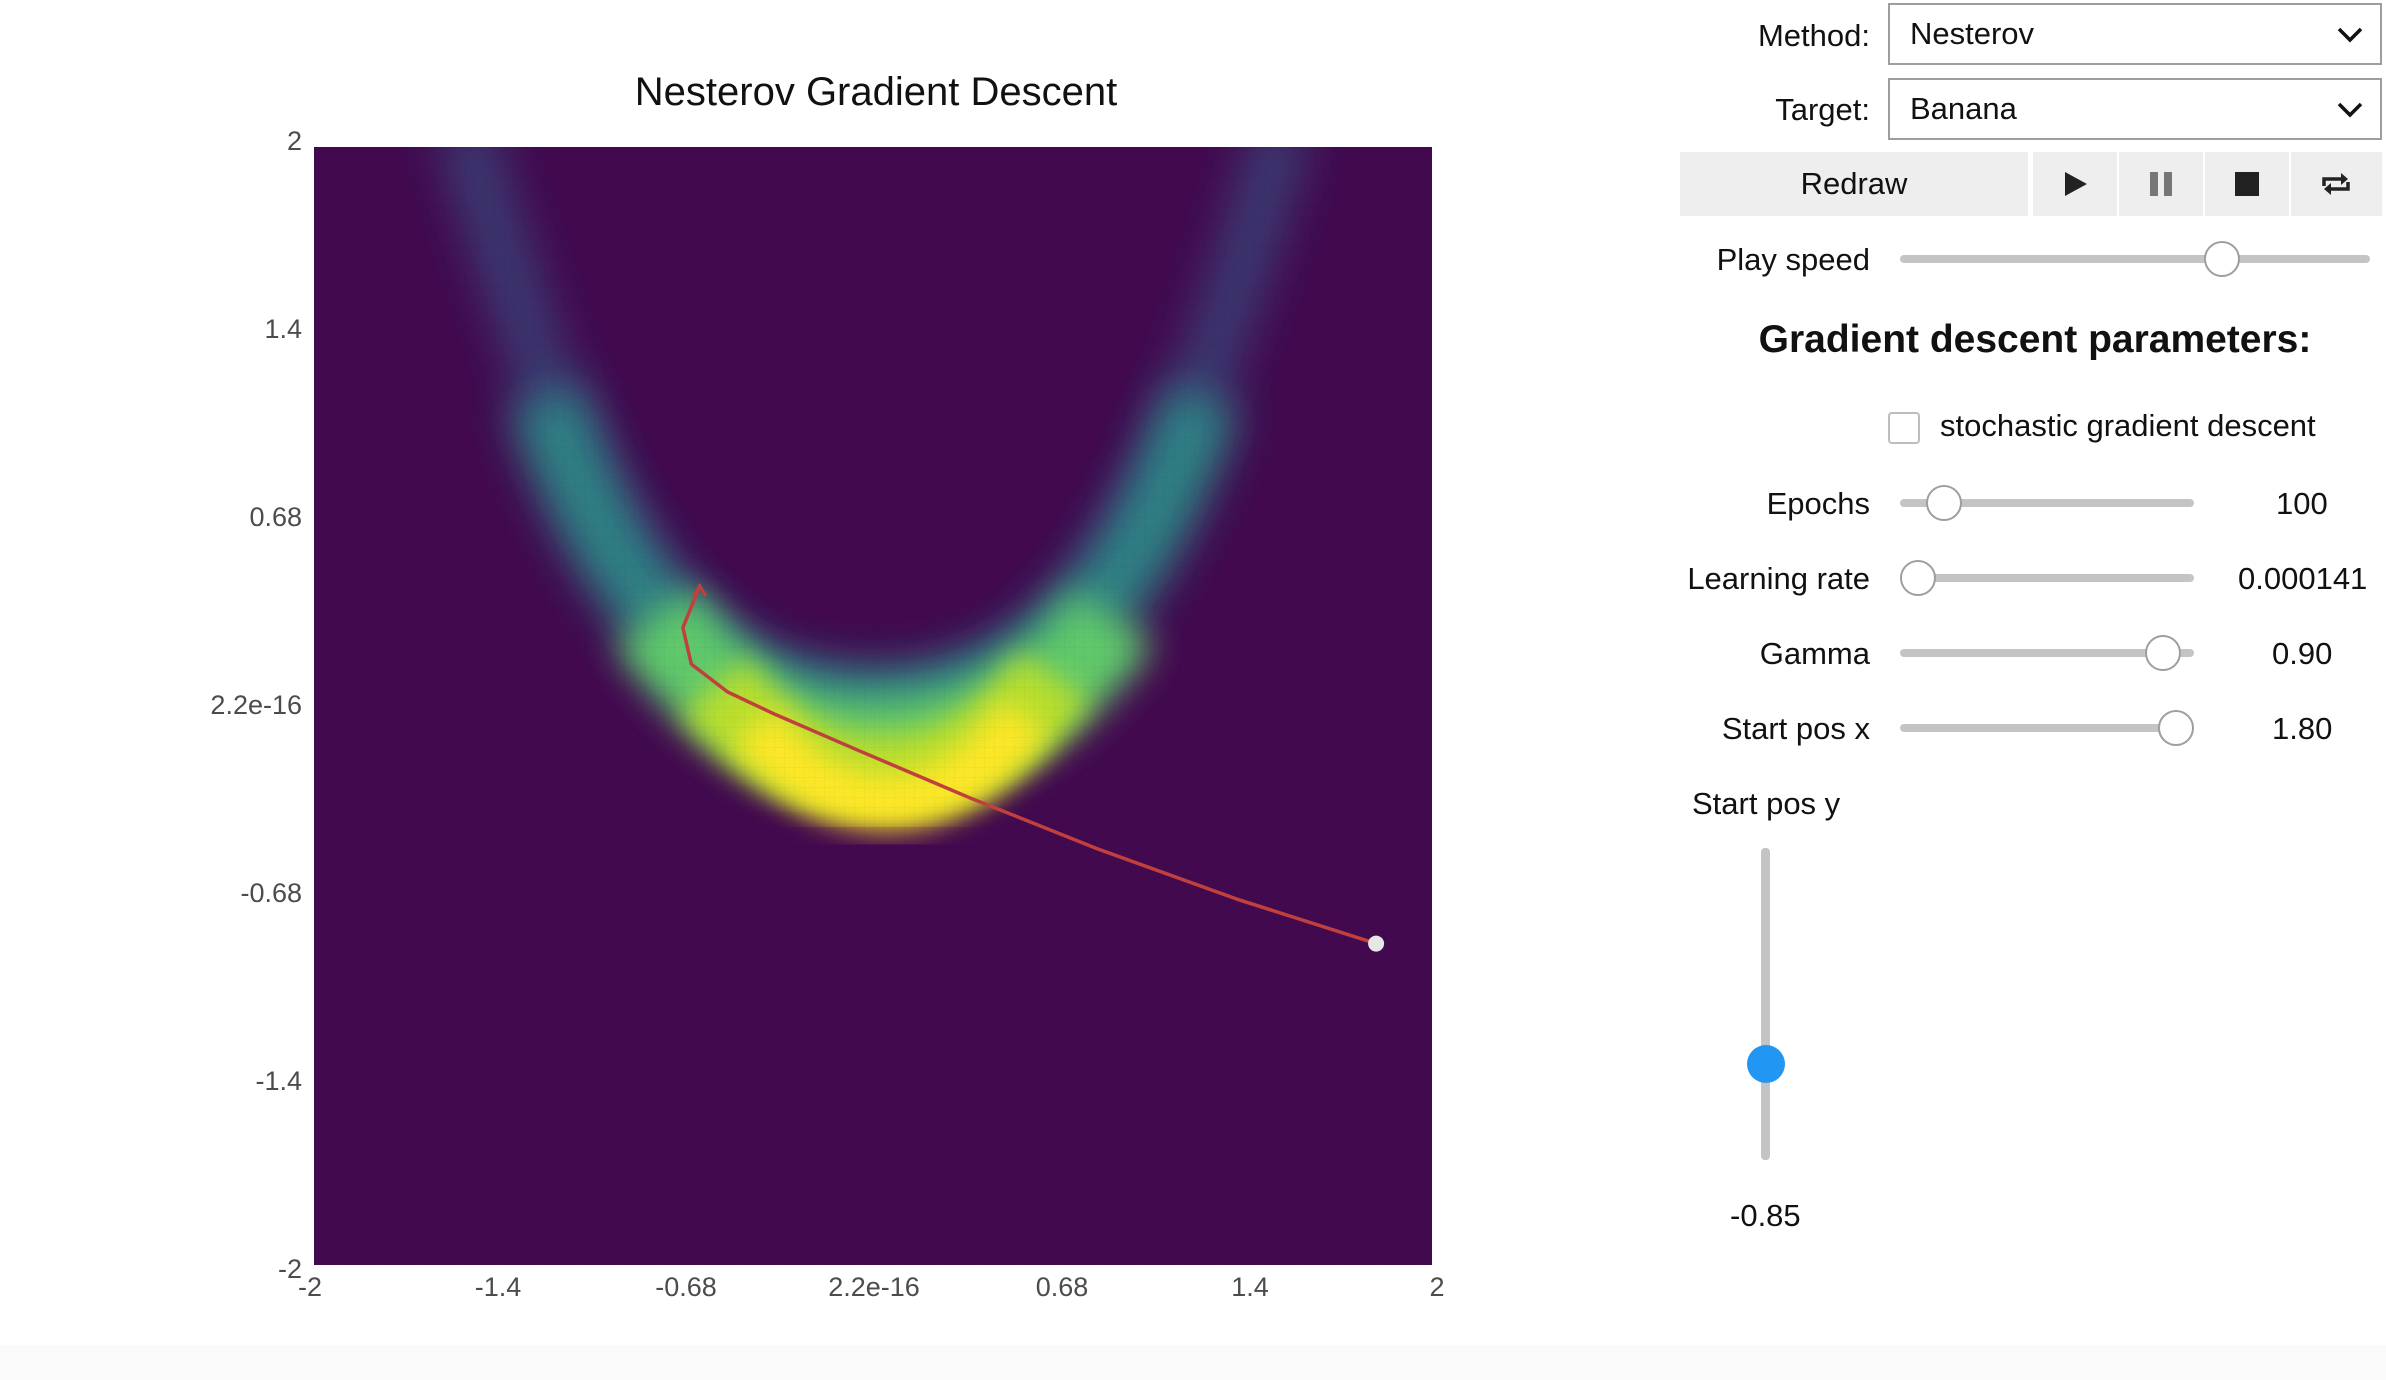  What do you see at coordinates (2128, 425) in the screenshot?
I see `sgd-label: stochastic gradient descent` at bounding box center [2128, 425].